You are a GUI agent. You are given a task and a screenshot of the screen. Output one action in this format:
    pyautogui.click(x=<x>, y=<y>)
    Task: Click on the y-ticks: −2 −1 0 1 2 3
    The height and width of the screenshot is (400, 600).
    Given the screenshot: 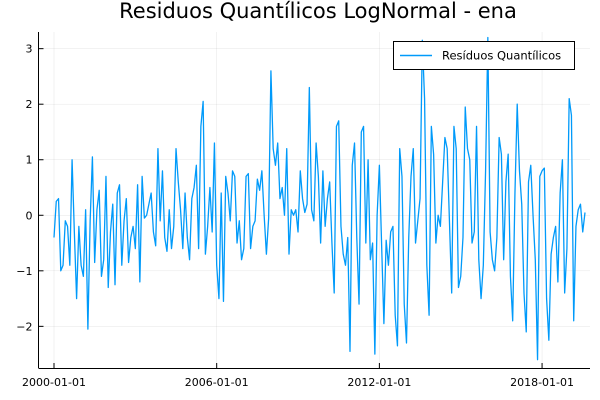 What is the action you would take?
    pyautogui.click(x=30, y=188)
    